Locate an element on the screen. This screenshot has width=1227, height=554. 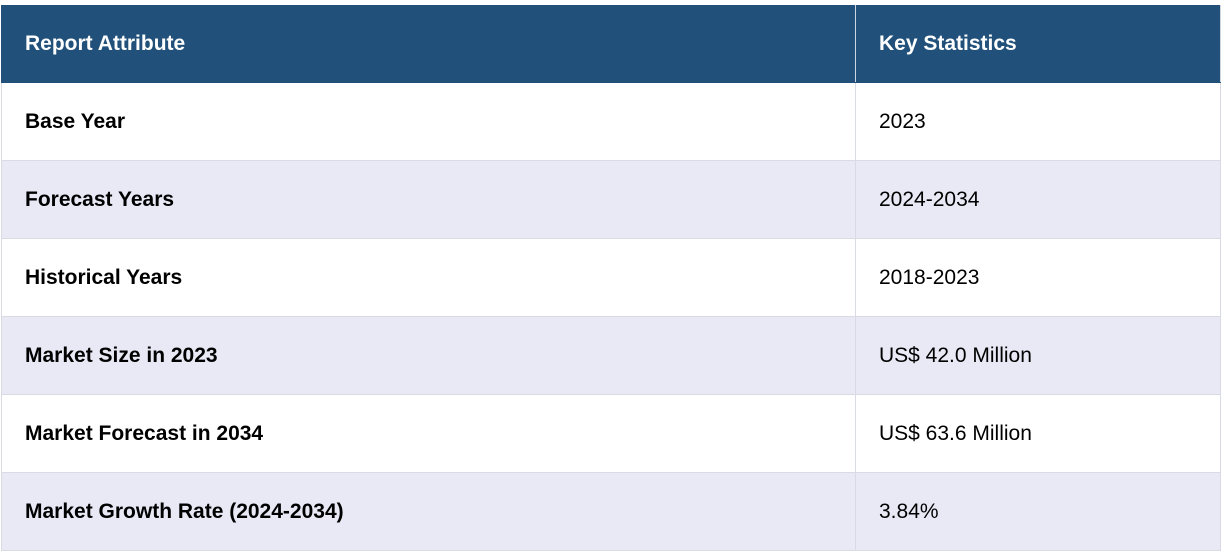
table-row: Base Year 2023 is located at coordinates (611, 121).